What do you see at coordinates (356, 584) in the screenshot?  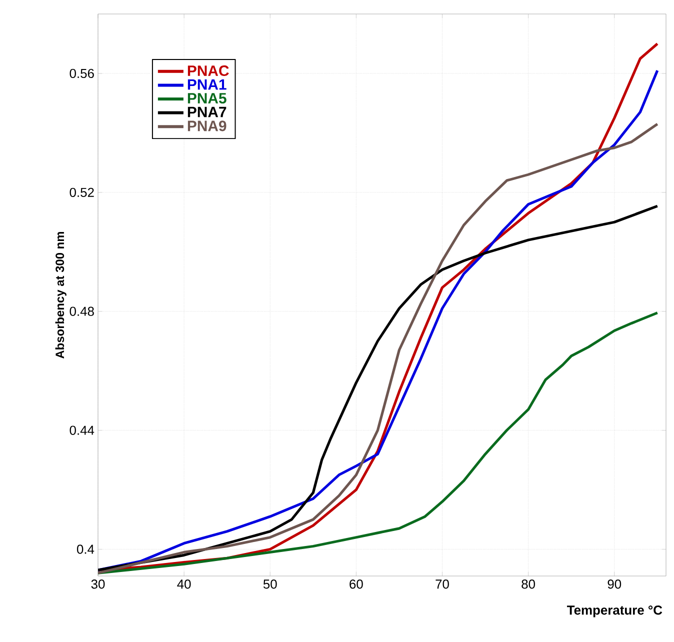 I see `x-tick-label: 60` at bounding box center [356, 584].